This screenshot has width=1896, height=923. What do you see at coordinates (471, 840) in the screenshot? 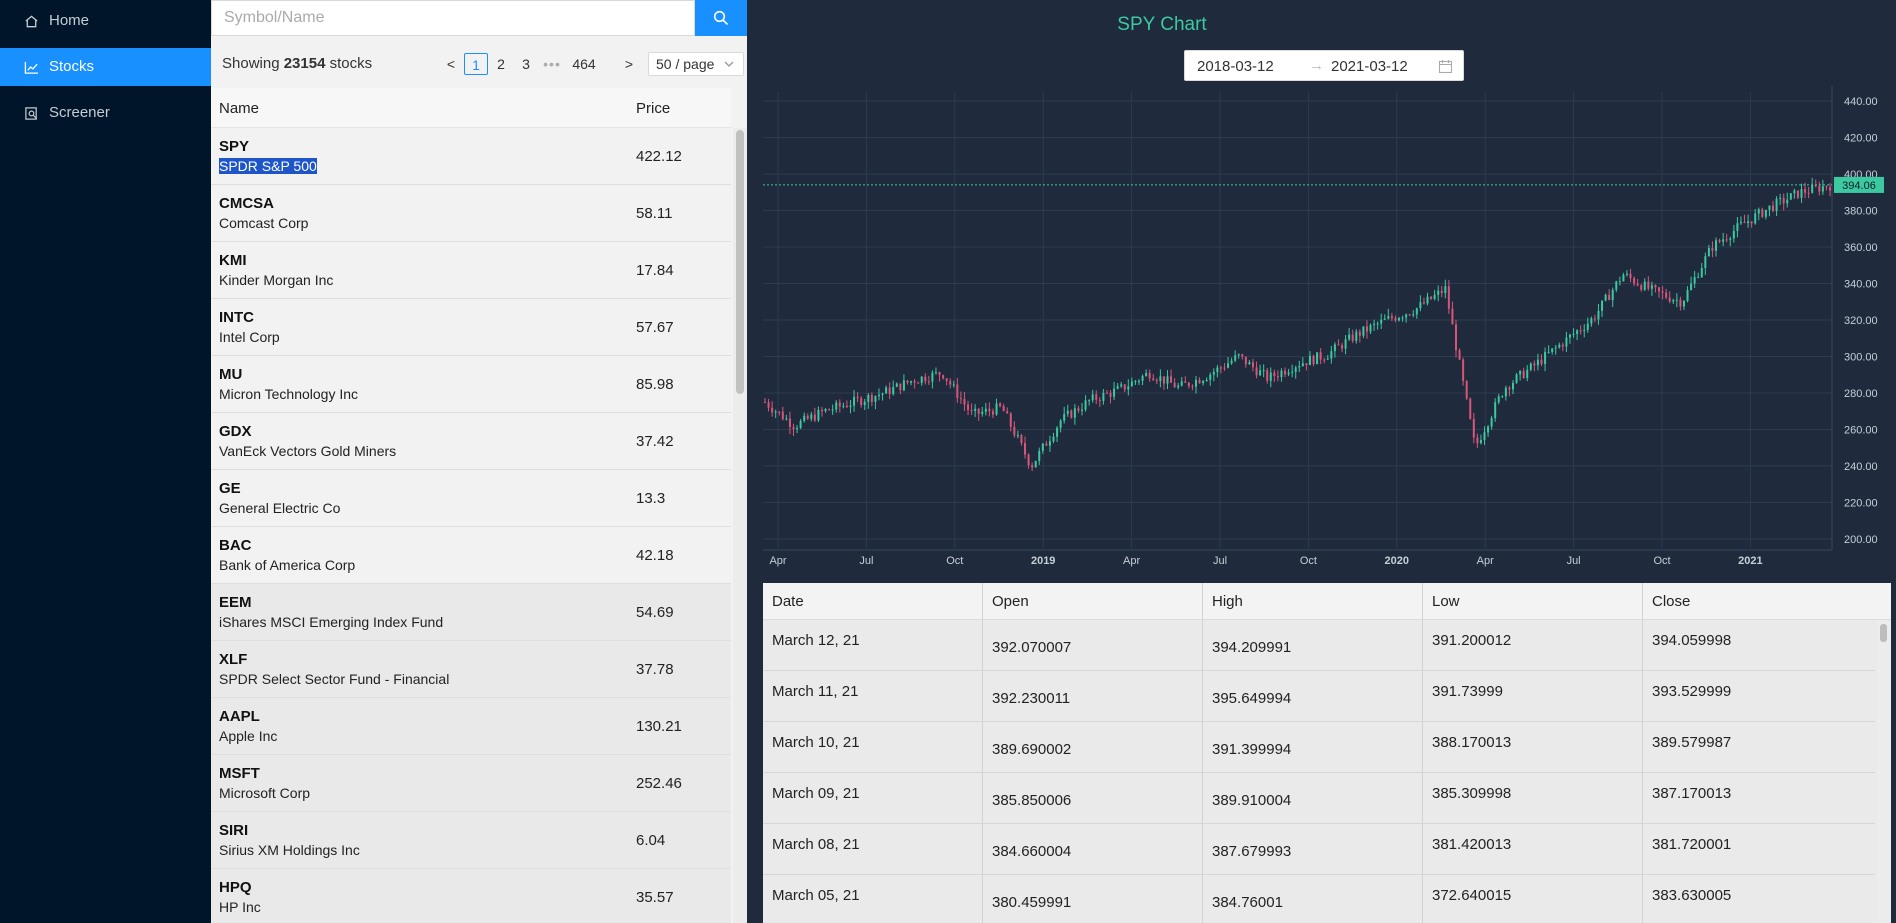
I see `stock-row: SIRI Sirius XM Holdings Inc 6.04` at bounding box center [471, 840].